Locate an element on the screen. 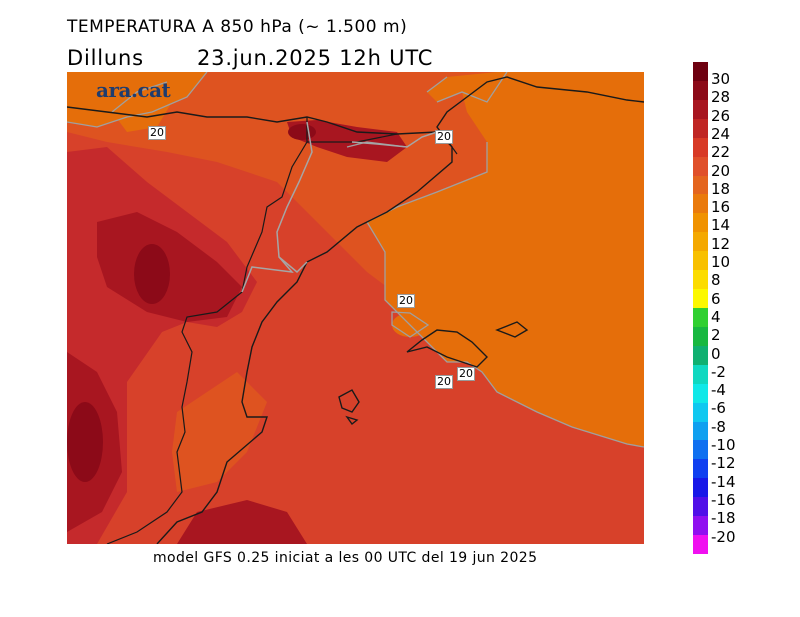  field-26-28-north is located at coordinates (302, 132).